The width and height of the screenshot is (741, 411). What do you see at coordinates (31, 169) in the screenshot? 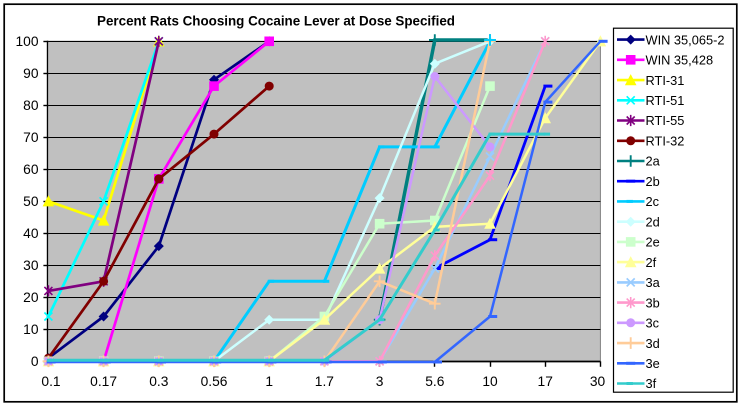
I see `svg-text: 60` at bounding box center [31, 169].